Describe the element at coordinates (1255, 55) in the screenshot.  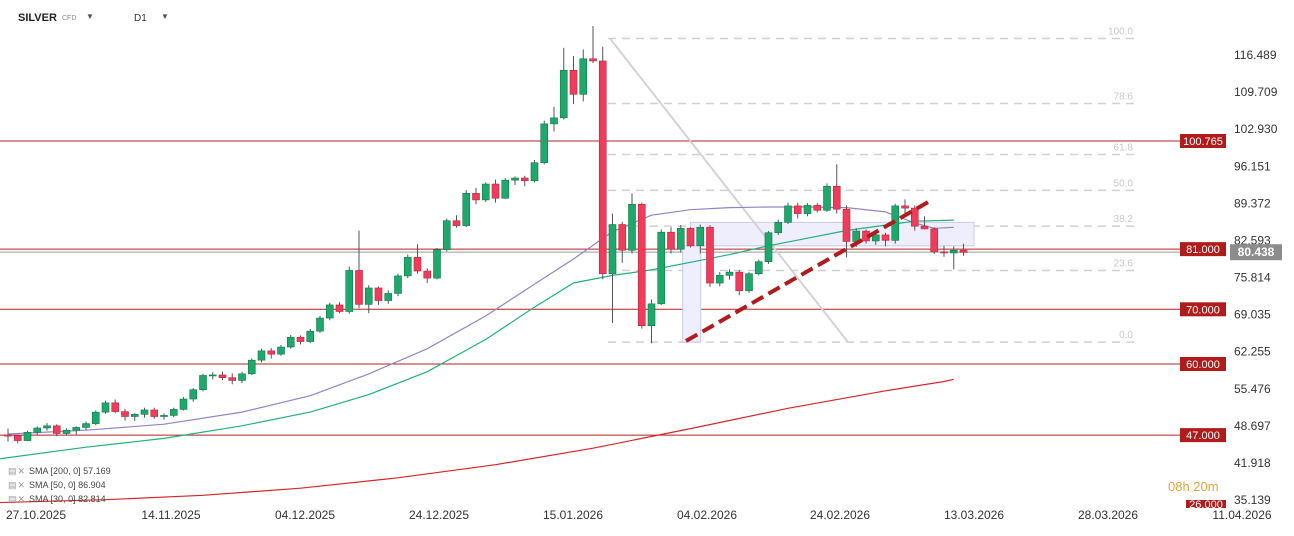
I see `y-axis-tick-label: 116.489` at that location.